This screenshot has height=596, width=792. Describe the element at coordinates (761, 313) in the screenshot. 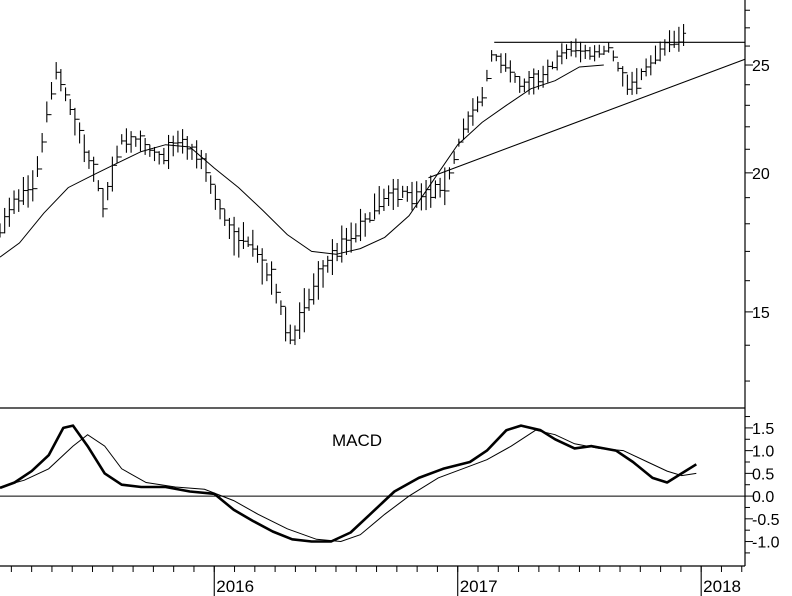

I see `price-axis-label: 15` at that location.